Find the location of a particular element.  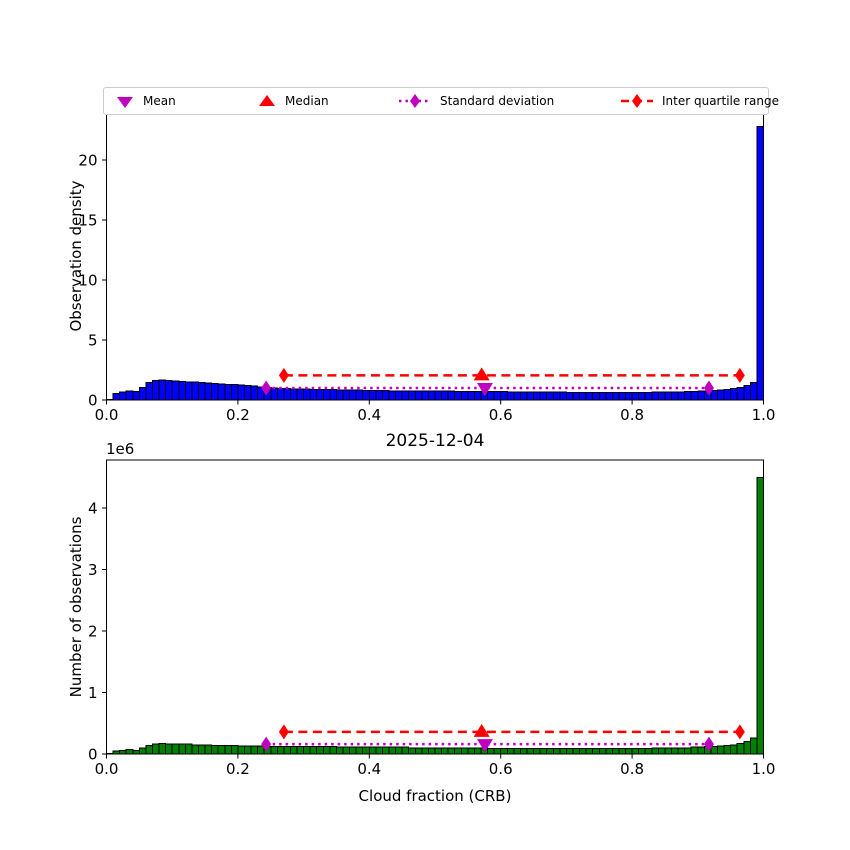

y-tick-label: 1 is located at coordinates (93, 693).